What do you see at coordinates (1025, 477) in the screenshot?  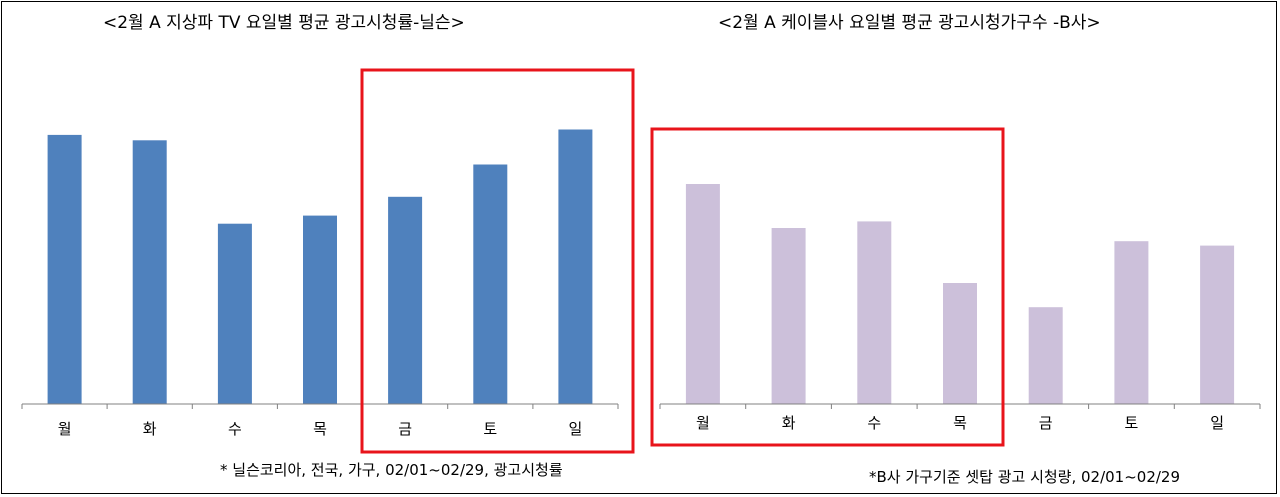 I see `right-source-note: *B사 가구기준 셋탑 광고 시청량, 02/01~02/29` at bounding box center [1025, 477].